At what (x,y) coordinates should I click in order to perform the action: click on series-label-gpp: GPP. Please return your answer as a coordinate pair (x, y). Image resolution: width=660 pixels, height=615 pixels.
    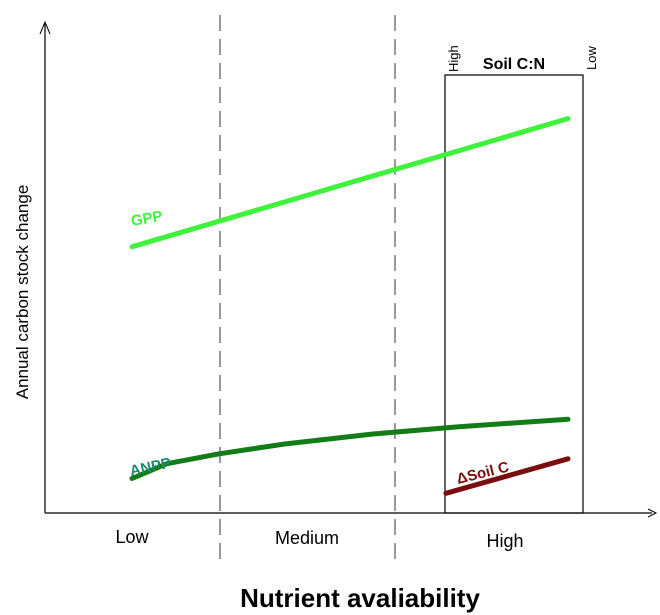
    Looking at the image, I should click on (147, 219).